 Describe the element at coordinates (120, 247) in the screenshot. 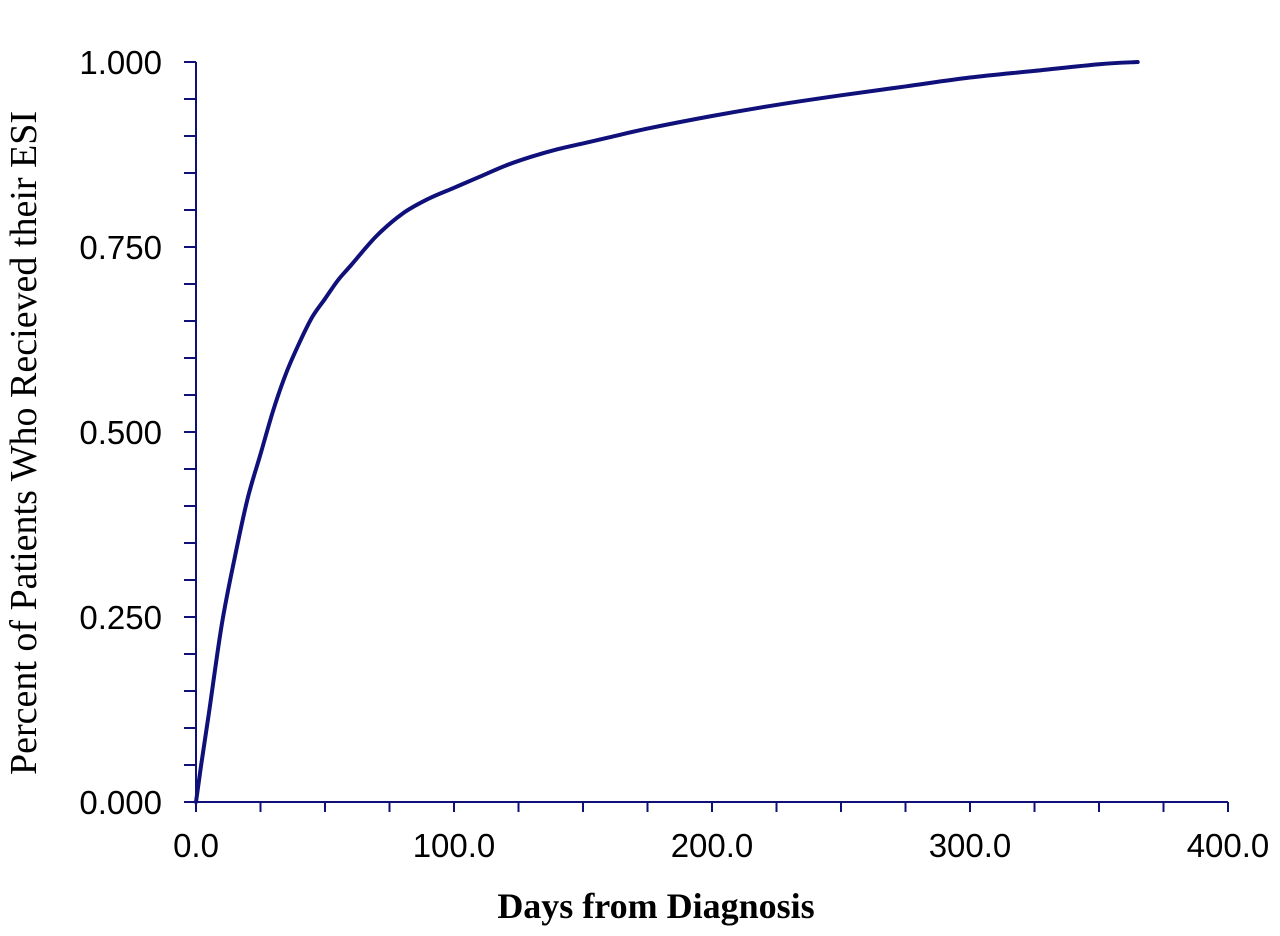

I see `y-tick-label: 0.750` at that location.